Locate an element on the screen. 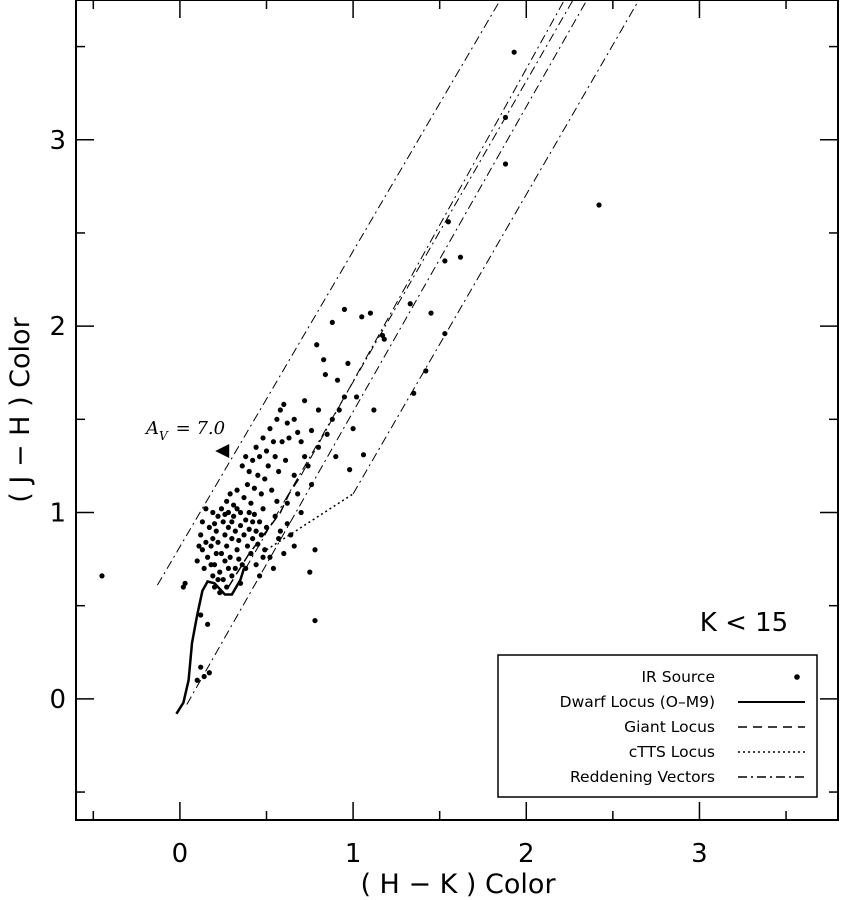 Image resolution: width=842 pixels, height=900 pixels. magnitude-cut-label: K < 15 is located at coordinates (744, 623).